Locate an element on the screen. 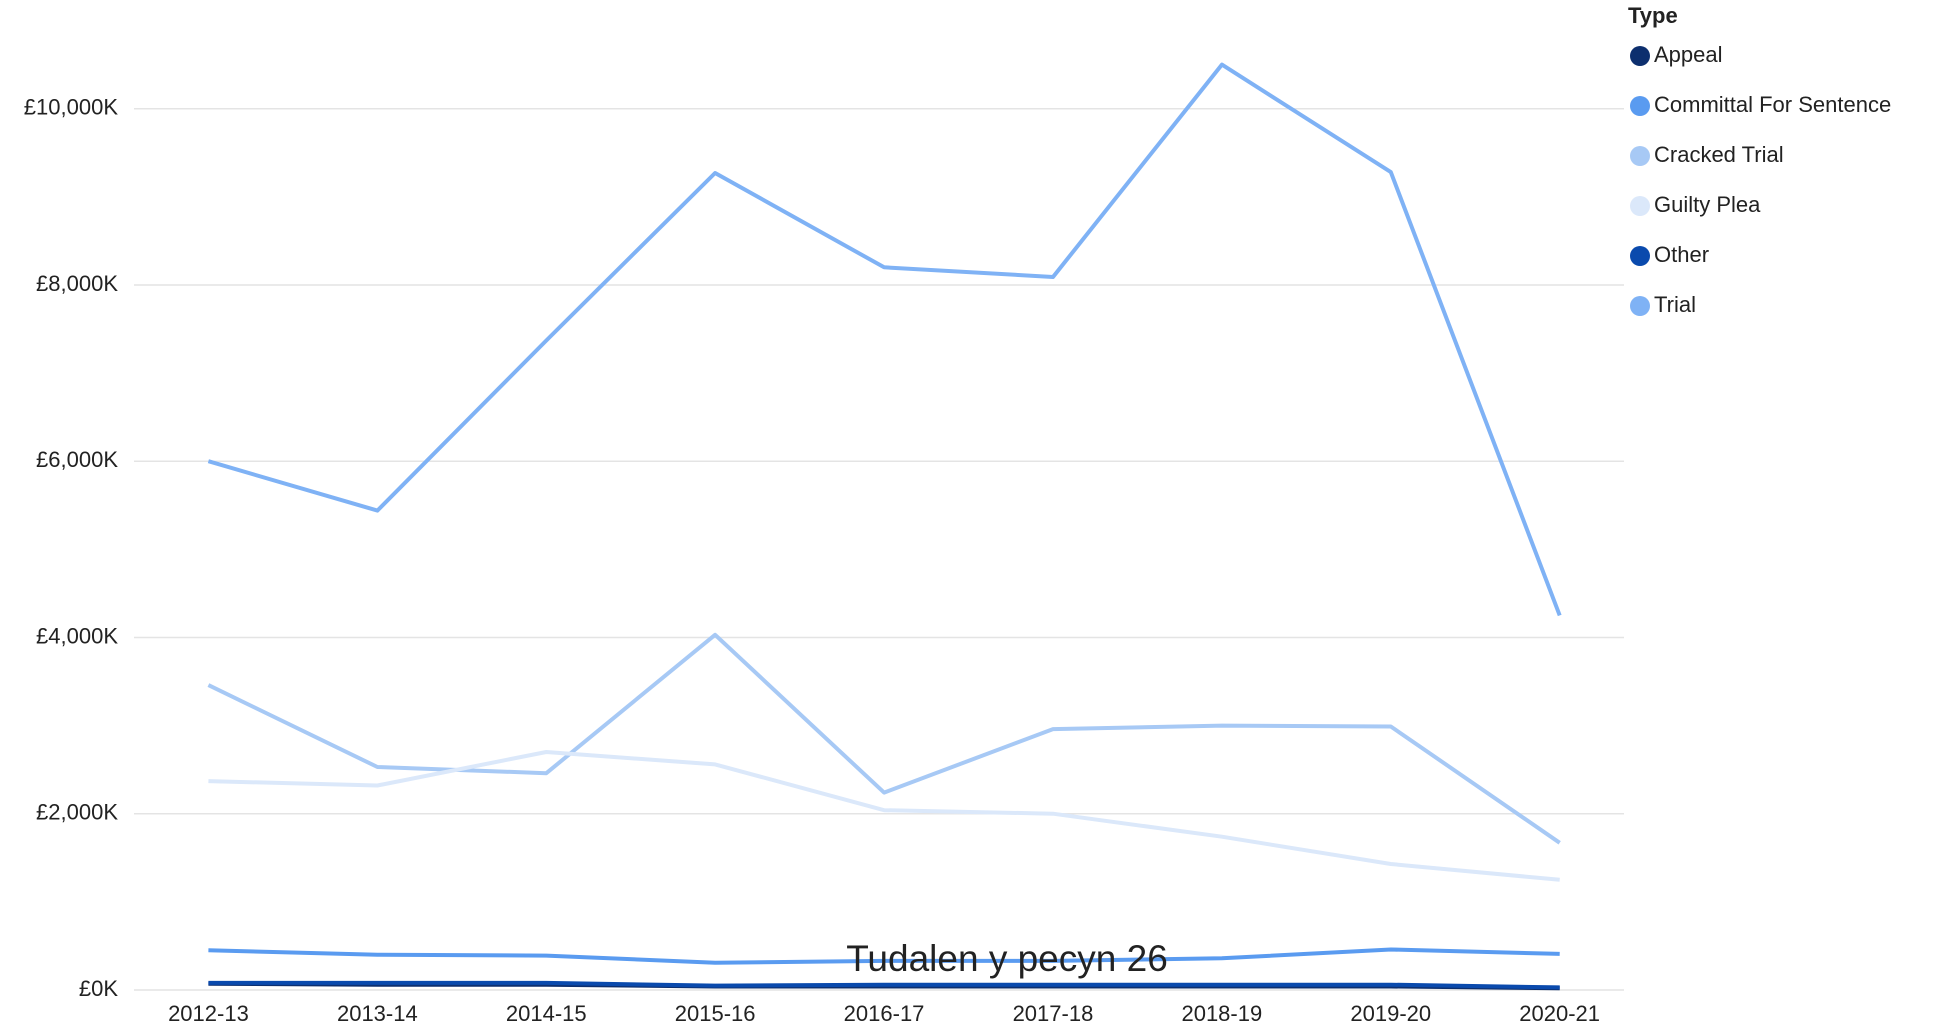 The height and width of the screenshot is (1021, 1935). legend-label: Other is located at coordinates (1681, 254).